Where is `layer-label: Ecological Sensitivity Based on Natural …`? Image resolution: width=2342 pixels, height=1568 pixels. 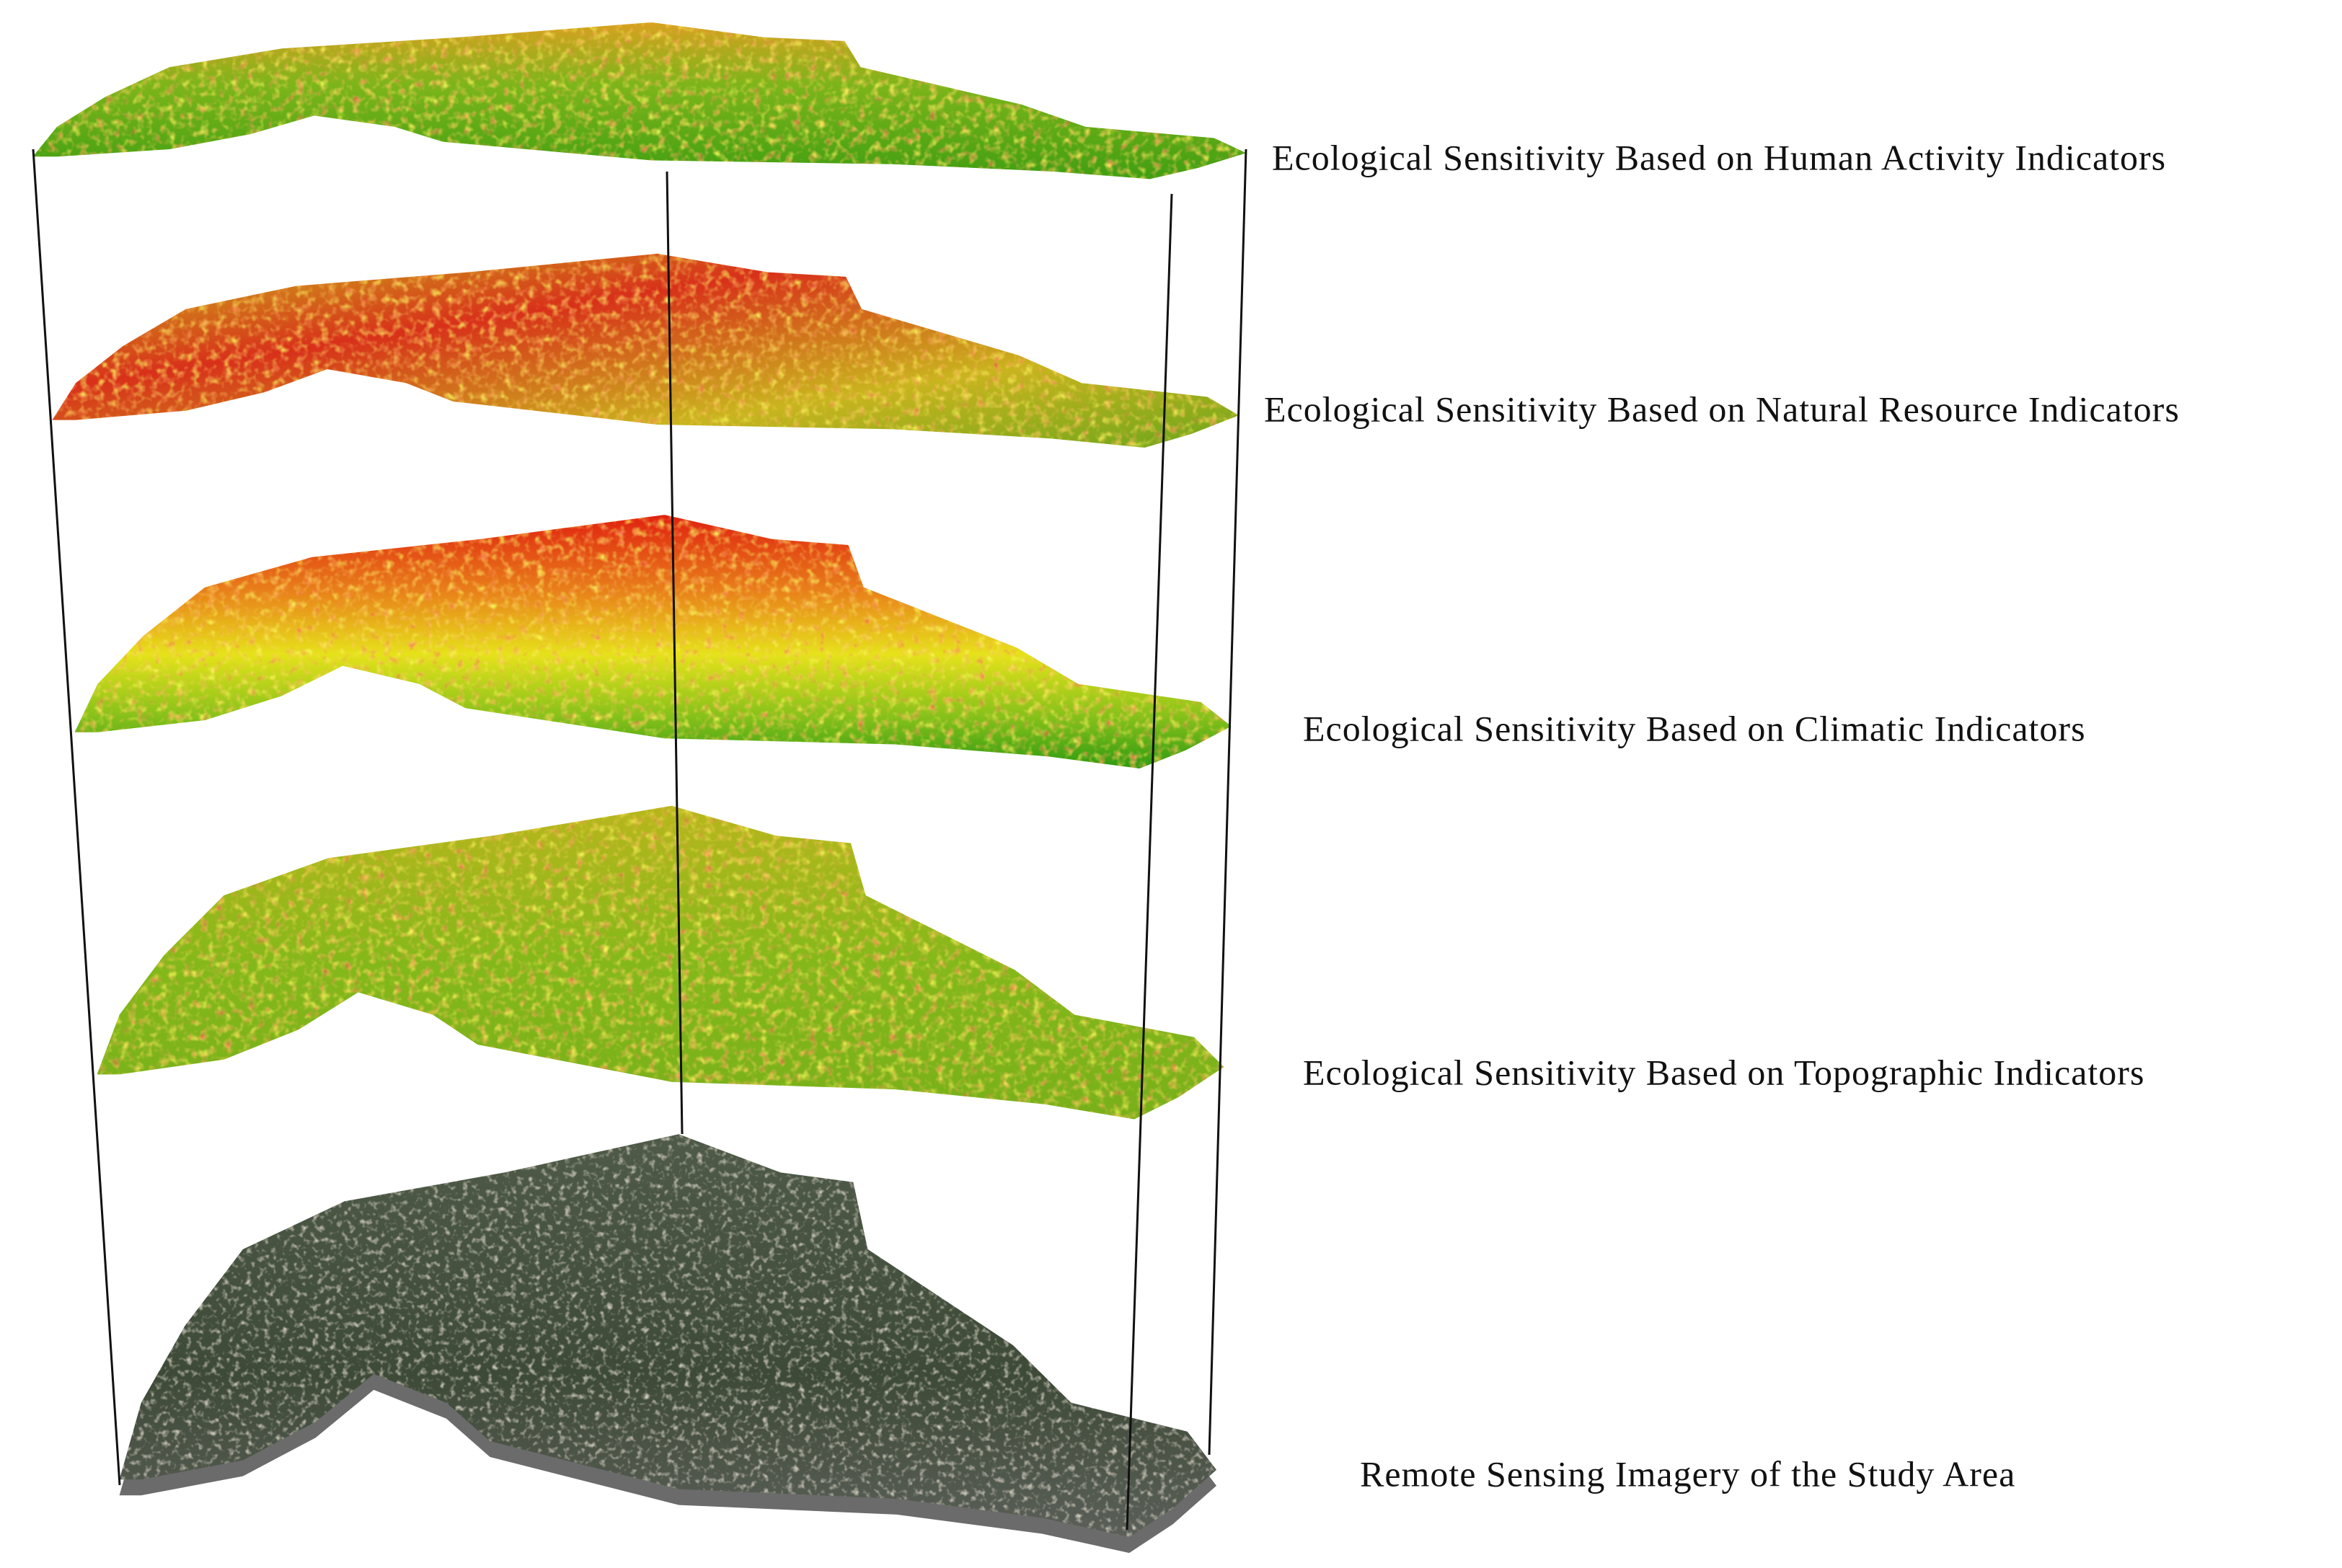 layer-label: Ecological Sensitivity Based on Natural … is located at coordinates (1722, 409).